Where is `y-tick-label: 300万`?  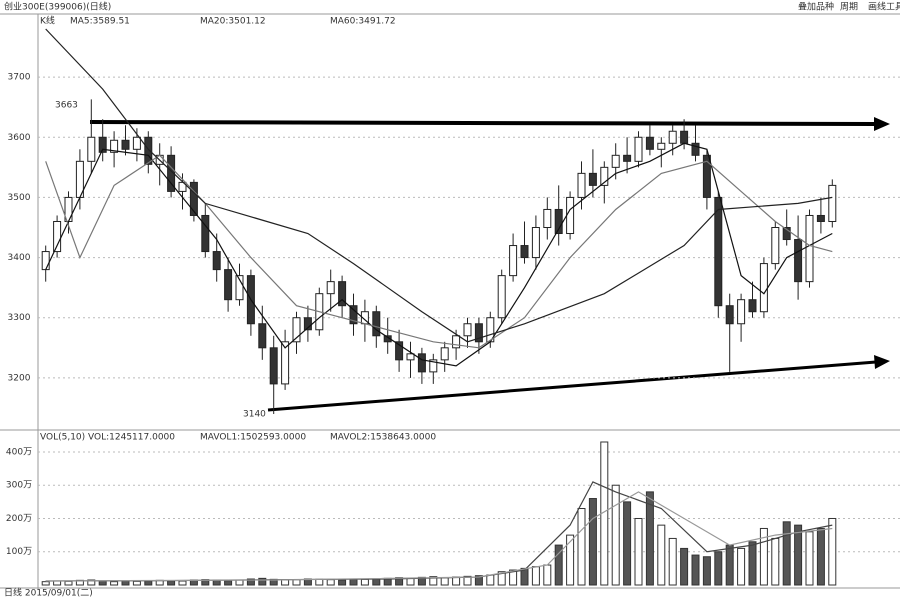 y-tick-label: 300万 is located at coordinates (19, 486).